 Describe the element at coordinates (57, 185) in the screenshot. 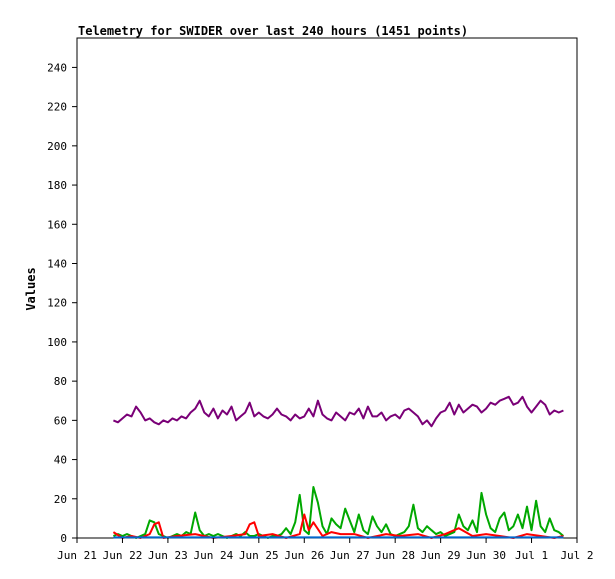

I see `y-tick-label: 180` at that location.